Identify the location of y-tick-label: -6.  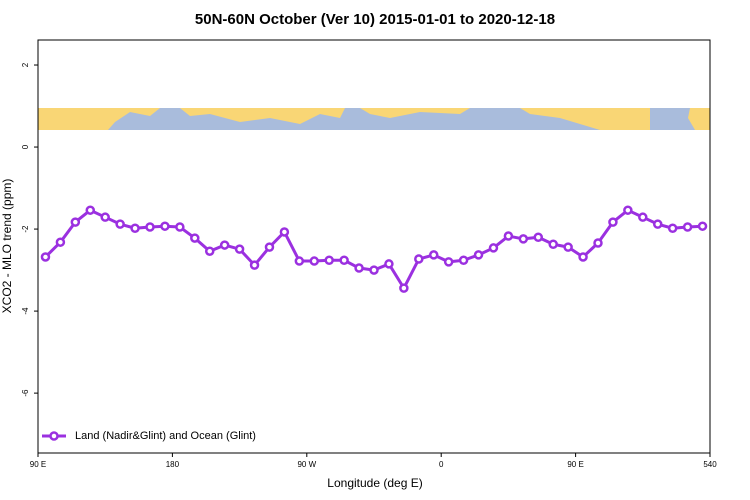
(25, 393).